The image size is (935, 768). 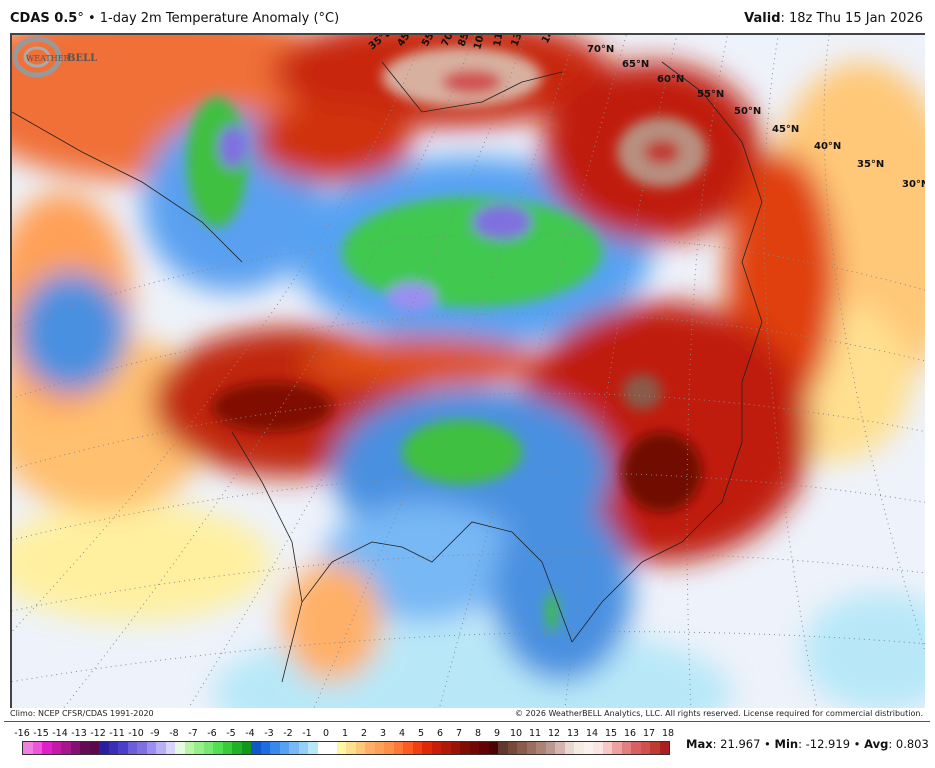 What do you see at coordinates (136, 733) in the screenshot?
I see `colorbar-tick-label: -10` at bounding box center [136, 733].